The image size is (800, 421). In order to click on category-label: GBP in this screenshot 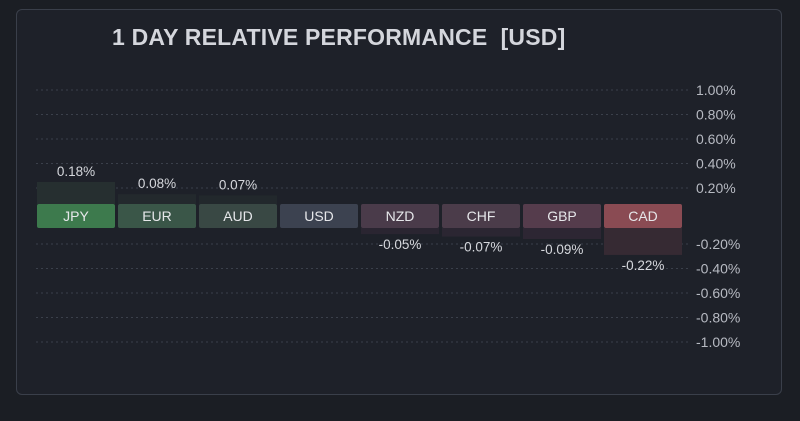, I will do `click(562, 216)`.